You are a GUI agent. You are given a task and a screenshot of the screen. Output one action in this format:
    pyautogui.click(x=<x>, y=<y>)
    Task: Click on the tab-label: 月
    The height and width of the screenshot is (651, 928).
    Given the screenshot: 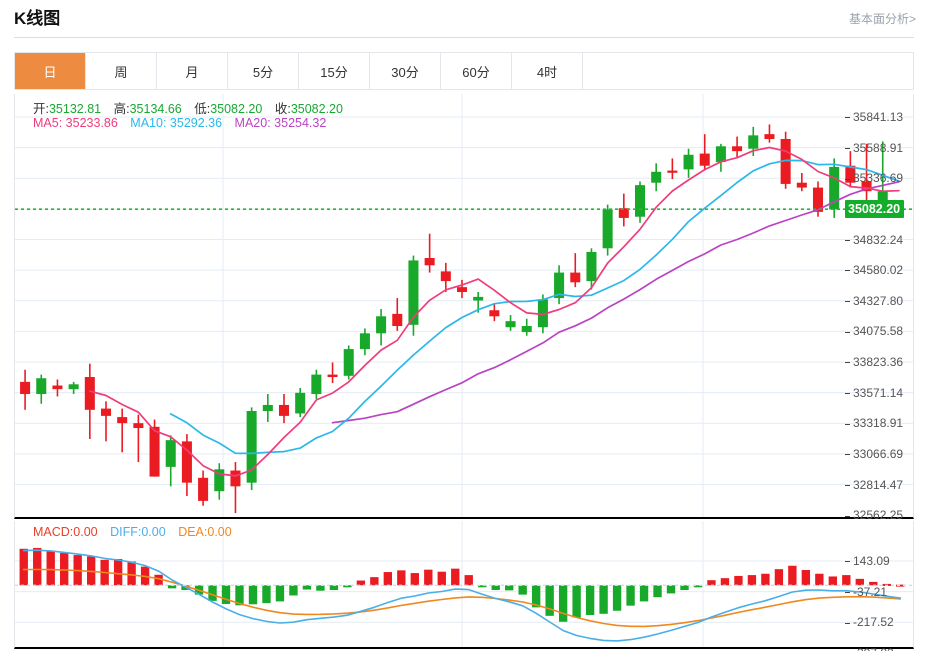 What is the action you would take?
    pyautogui.click(x=192, y=72)
    